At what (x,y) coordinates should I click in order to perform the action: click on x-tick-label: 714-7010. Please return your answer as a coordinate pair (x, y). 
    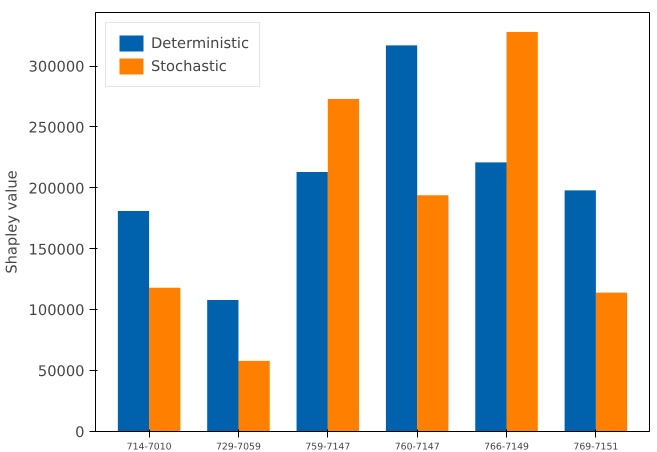
    Looking at the image, I should click on (149, 447).